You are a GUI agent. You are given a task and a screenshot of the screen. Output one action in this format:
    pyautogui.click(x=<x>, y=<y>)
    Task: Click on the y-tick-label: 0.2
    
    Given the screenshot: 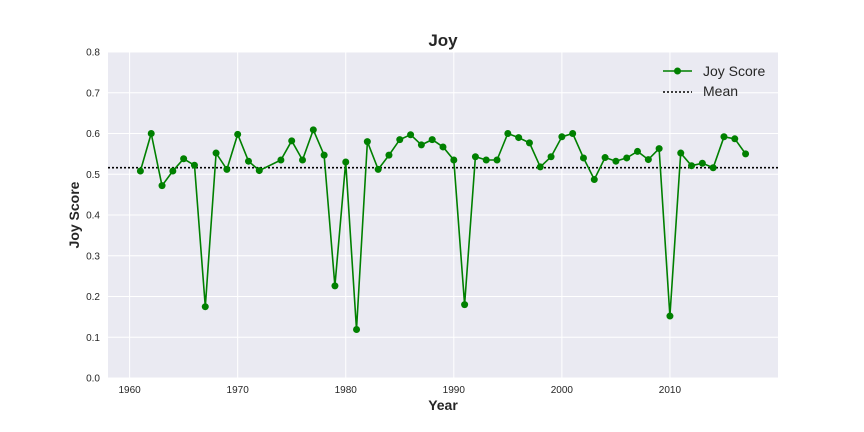 What is the action you would take?
    pyautogui.click(x=93, y=297)
    